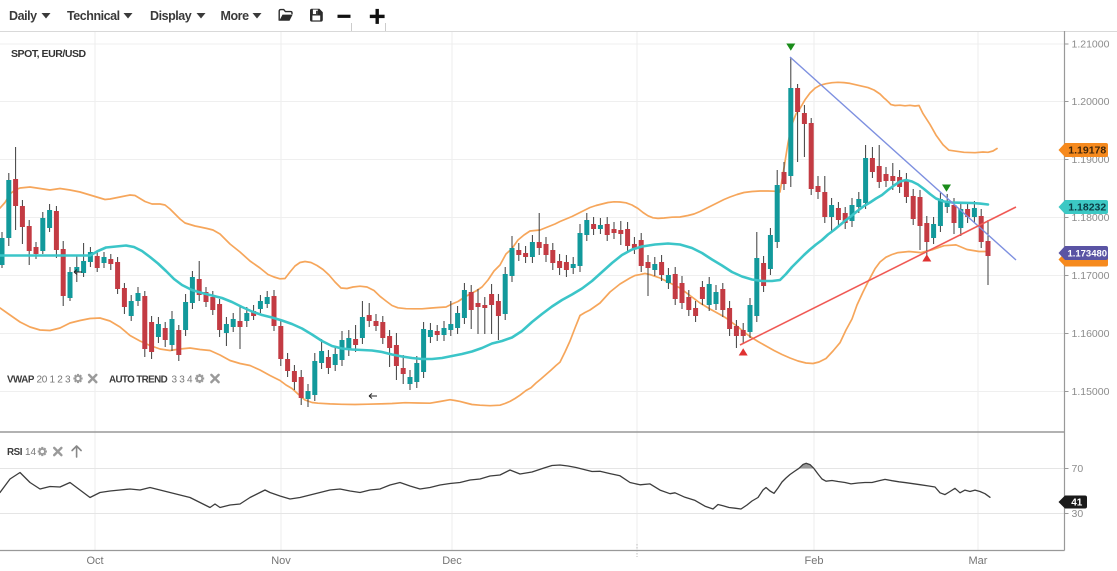 The width and height of the screenshot is (1117, 571). Describe the element at coordinates (1091, 218) in the screenshot. I see `svg-text: 1.18000` at that location.